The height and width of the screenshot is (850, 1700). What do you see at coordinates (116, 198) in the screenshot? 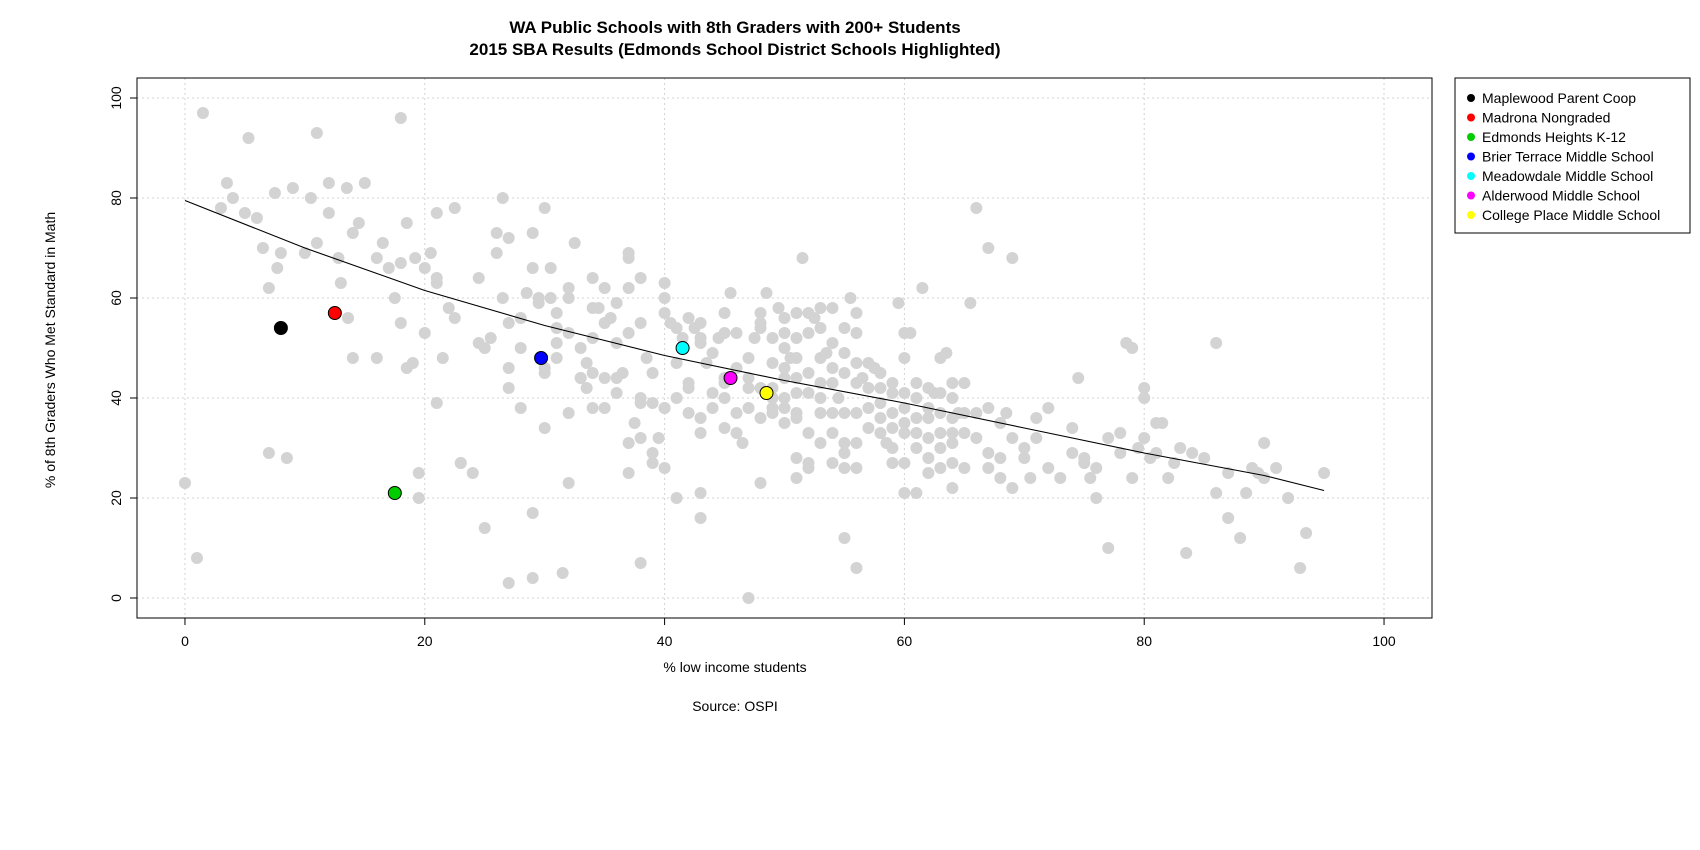
I see `y-tick-label: 80` at bounding box center [116, 198].